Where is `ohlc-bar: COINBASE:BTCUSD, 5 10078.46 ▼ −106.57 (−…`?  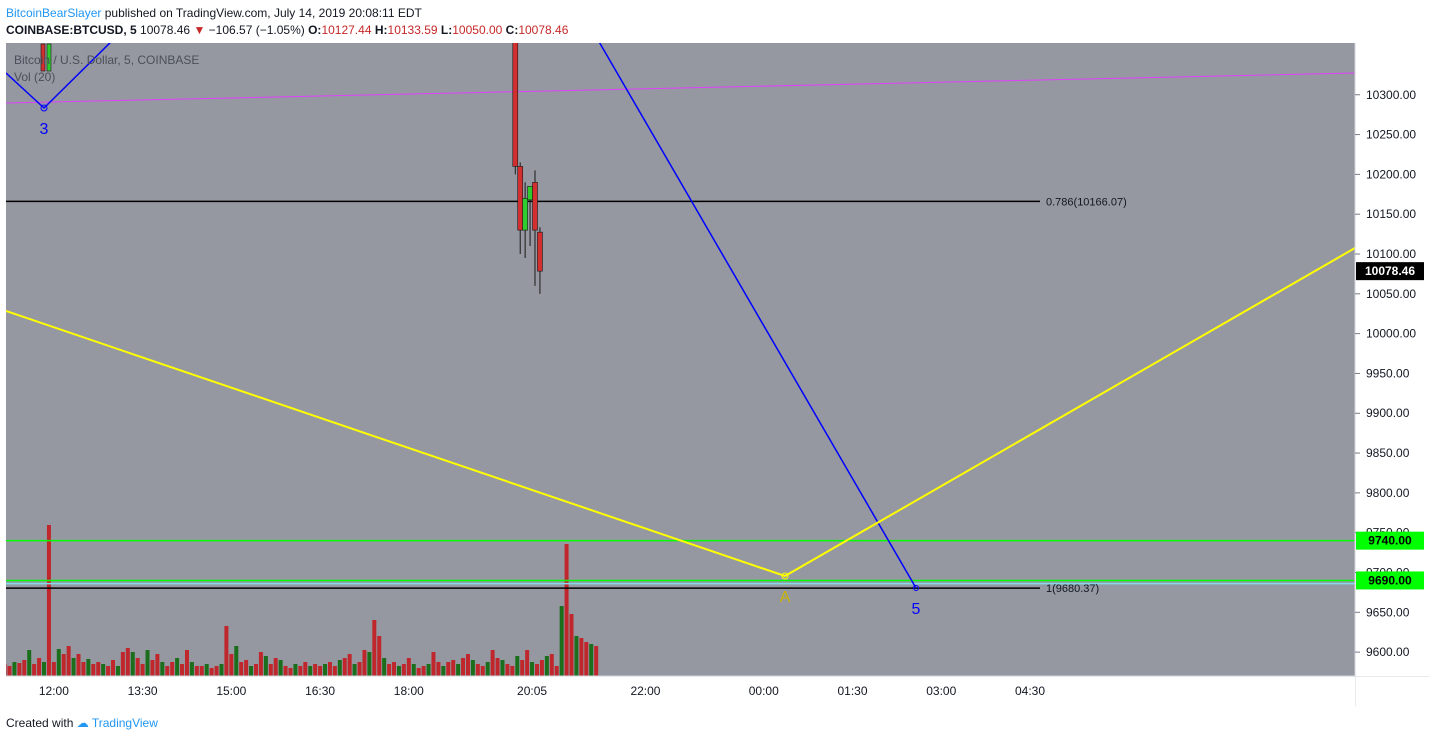
ohlc-bar: COINBASE:BTCUSD, 5 10078.46 ▼ −106.57 (−… is located at coordinates (716, 30).